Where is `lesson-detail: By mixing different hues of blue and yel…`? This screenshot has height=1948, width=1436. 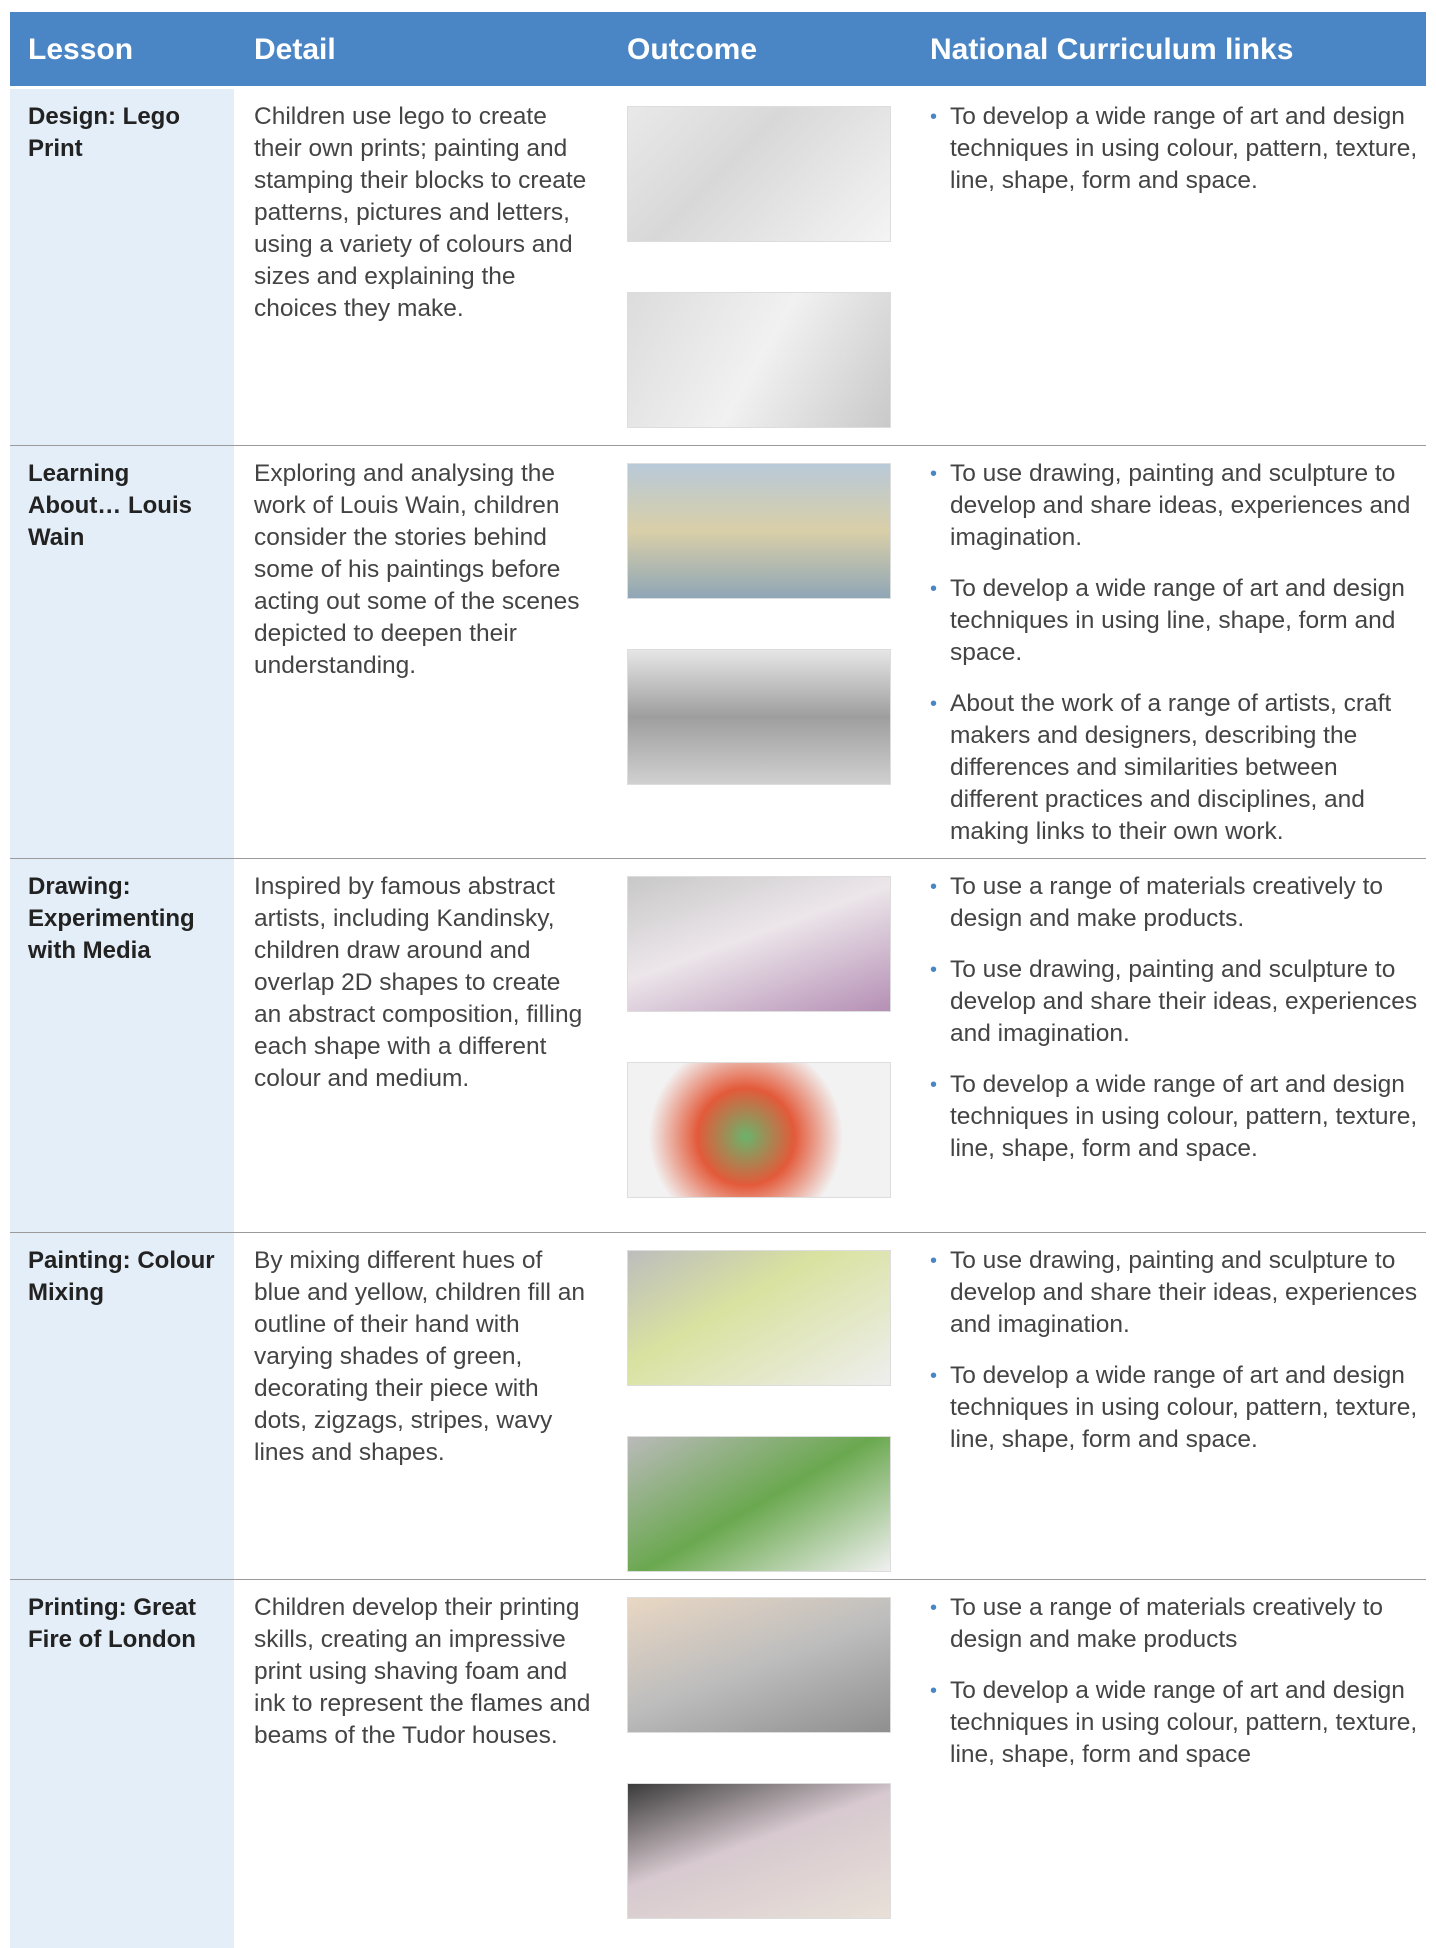 lesson-detail: By mixing different hues of blue and yel… is located at coordinates (419, 1356).